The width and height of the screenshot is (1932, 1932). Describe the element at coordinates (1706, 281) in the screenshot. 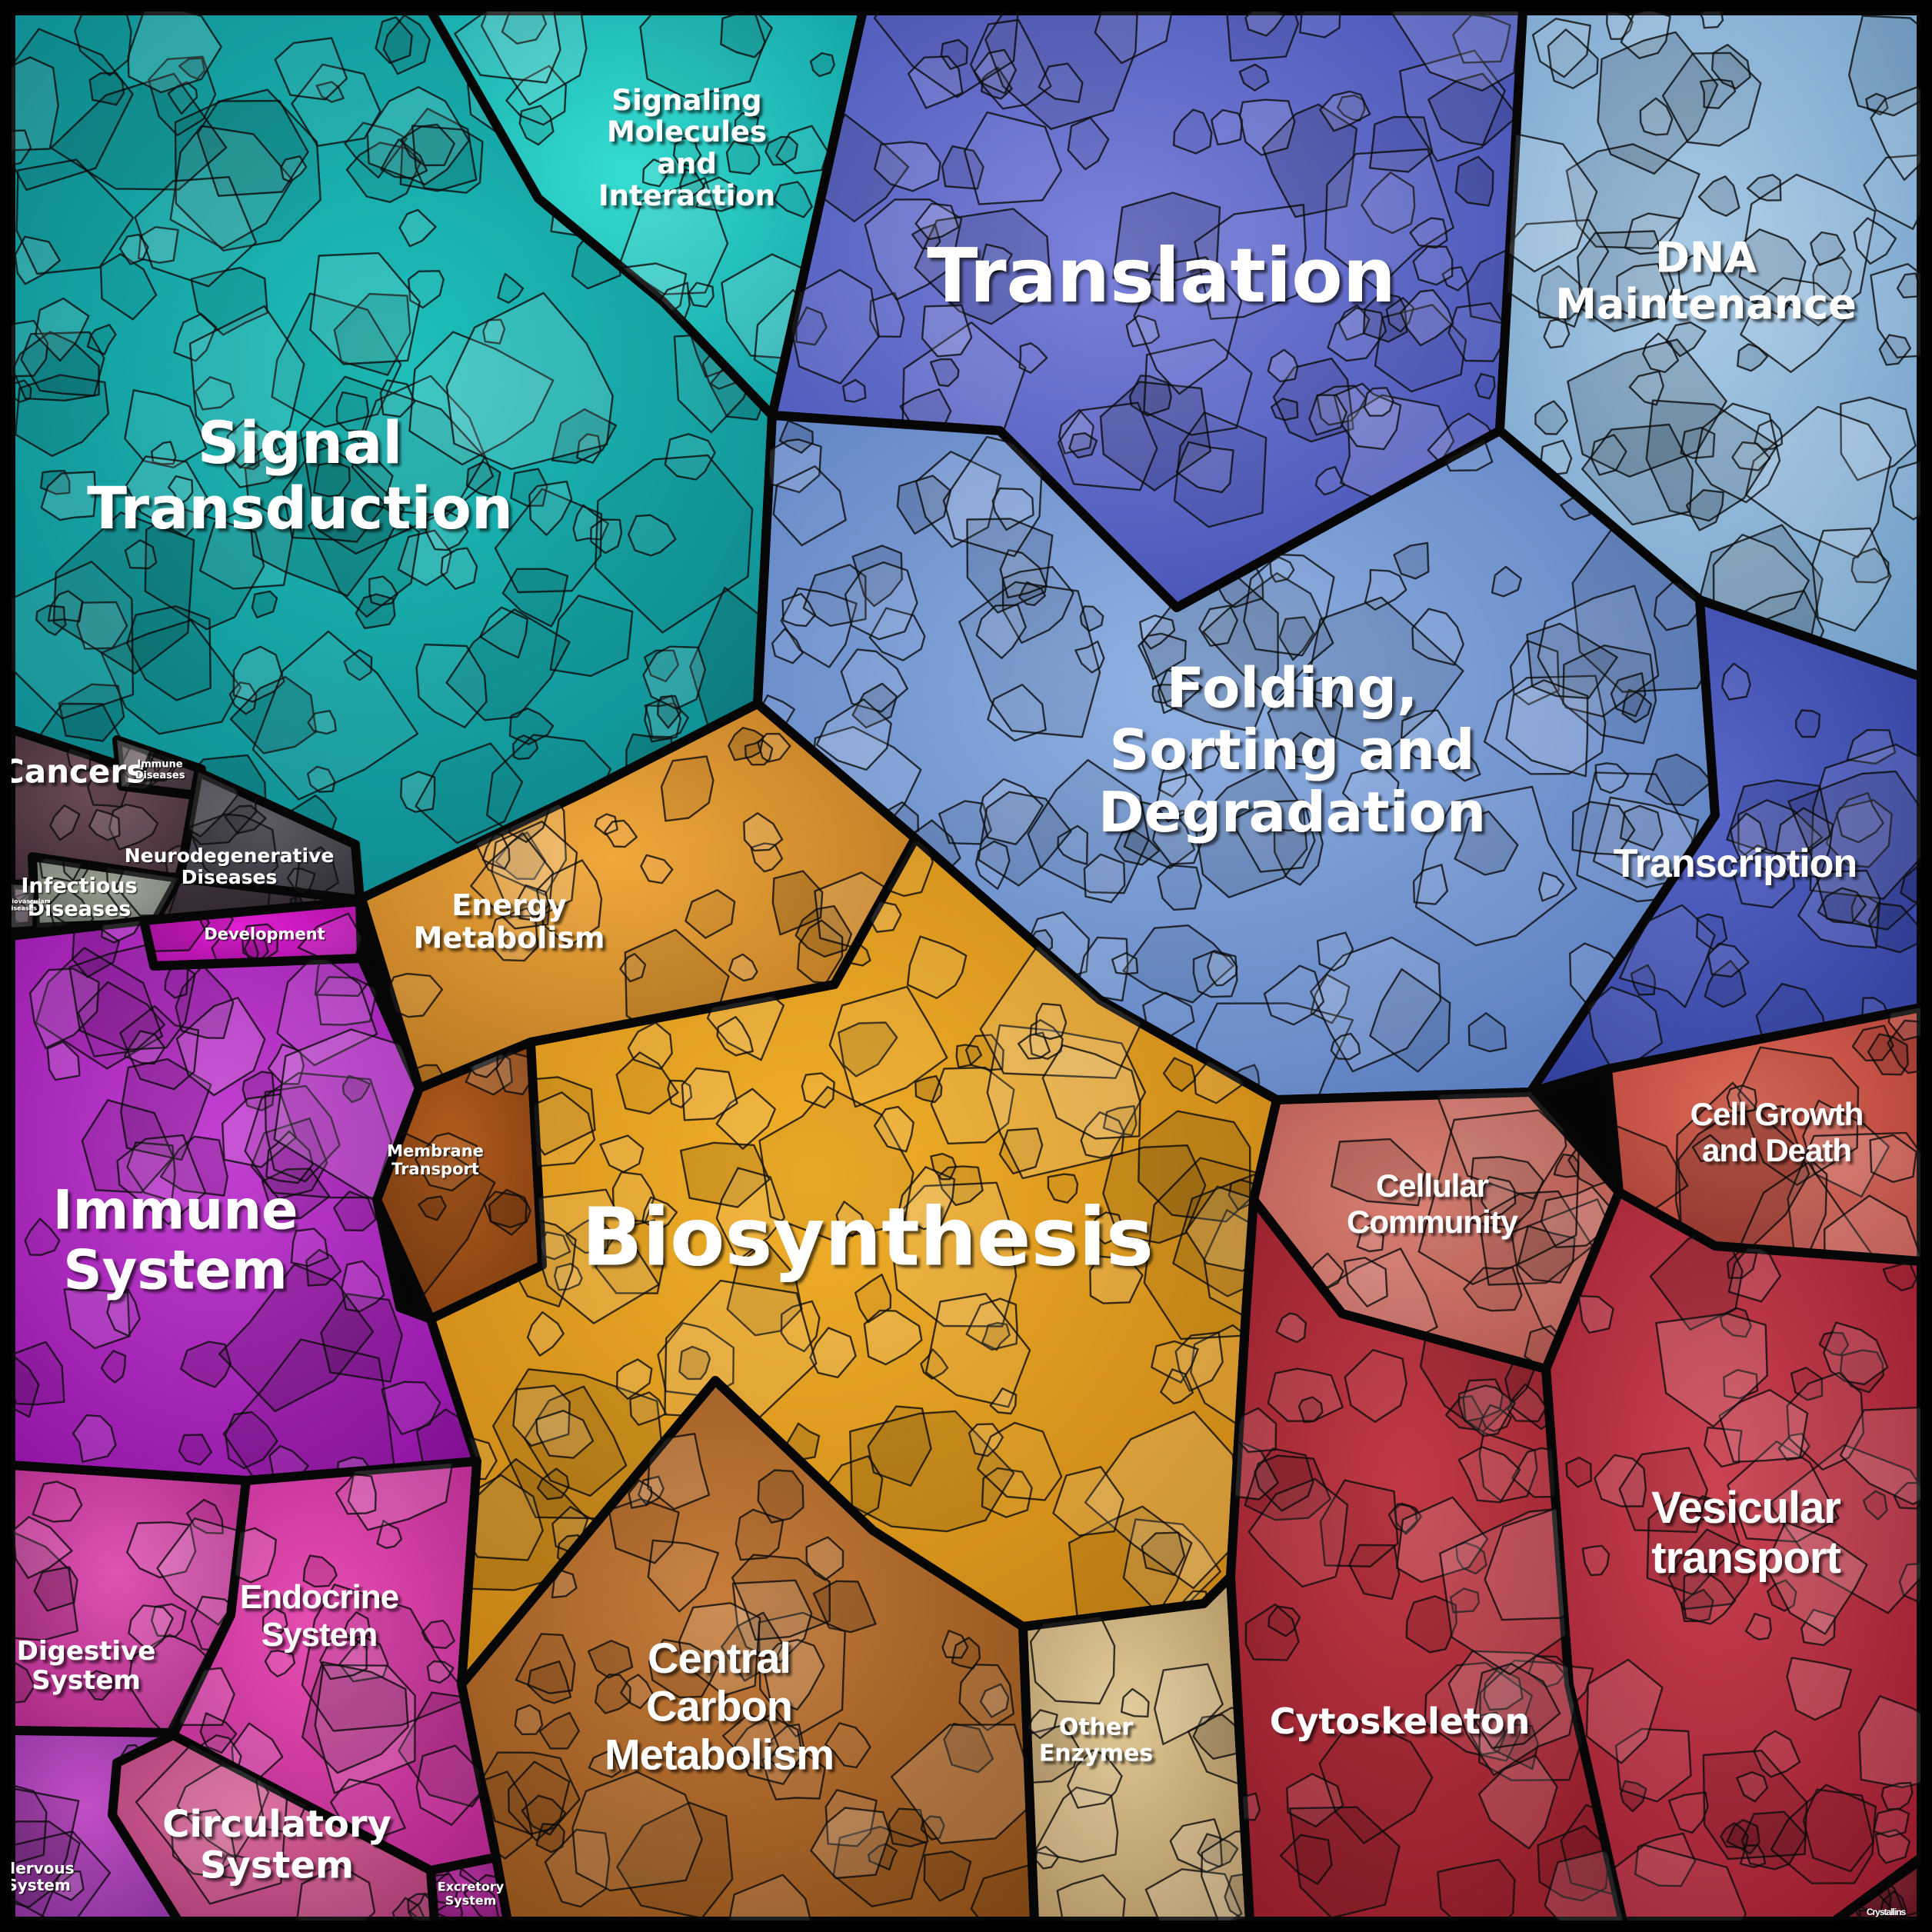

I see `label-dna-maintenance: DNA Maintenance` at that location.